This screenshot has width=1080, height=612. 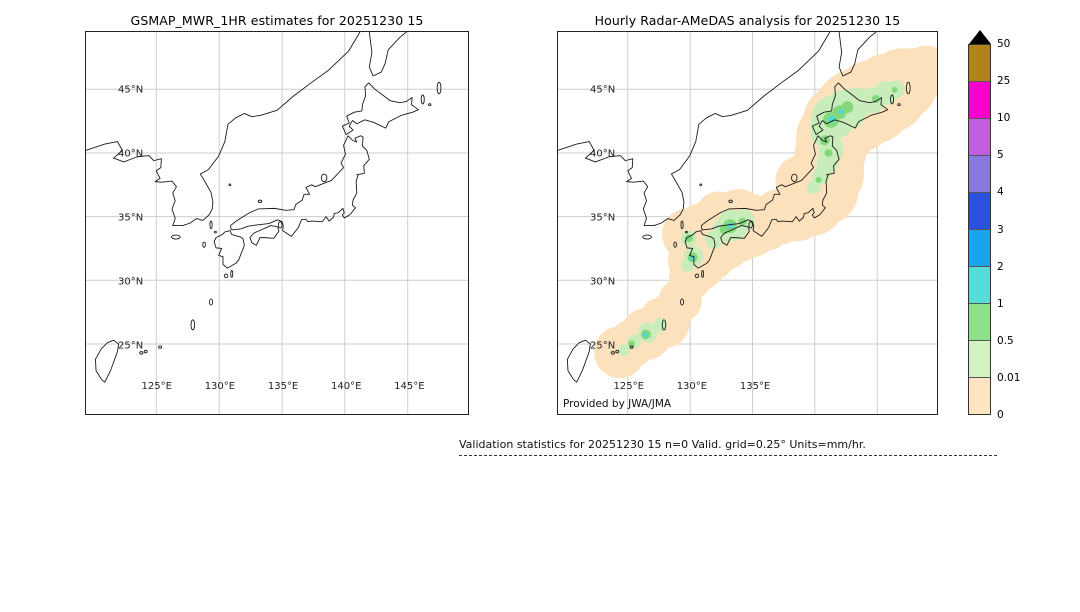 What do you see at coordinates (1000, 303) in the screenshot?
I see `colorbar-tick-label: 1` at bounding box center [1000, 303].